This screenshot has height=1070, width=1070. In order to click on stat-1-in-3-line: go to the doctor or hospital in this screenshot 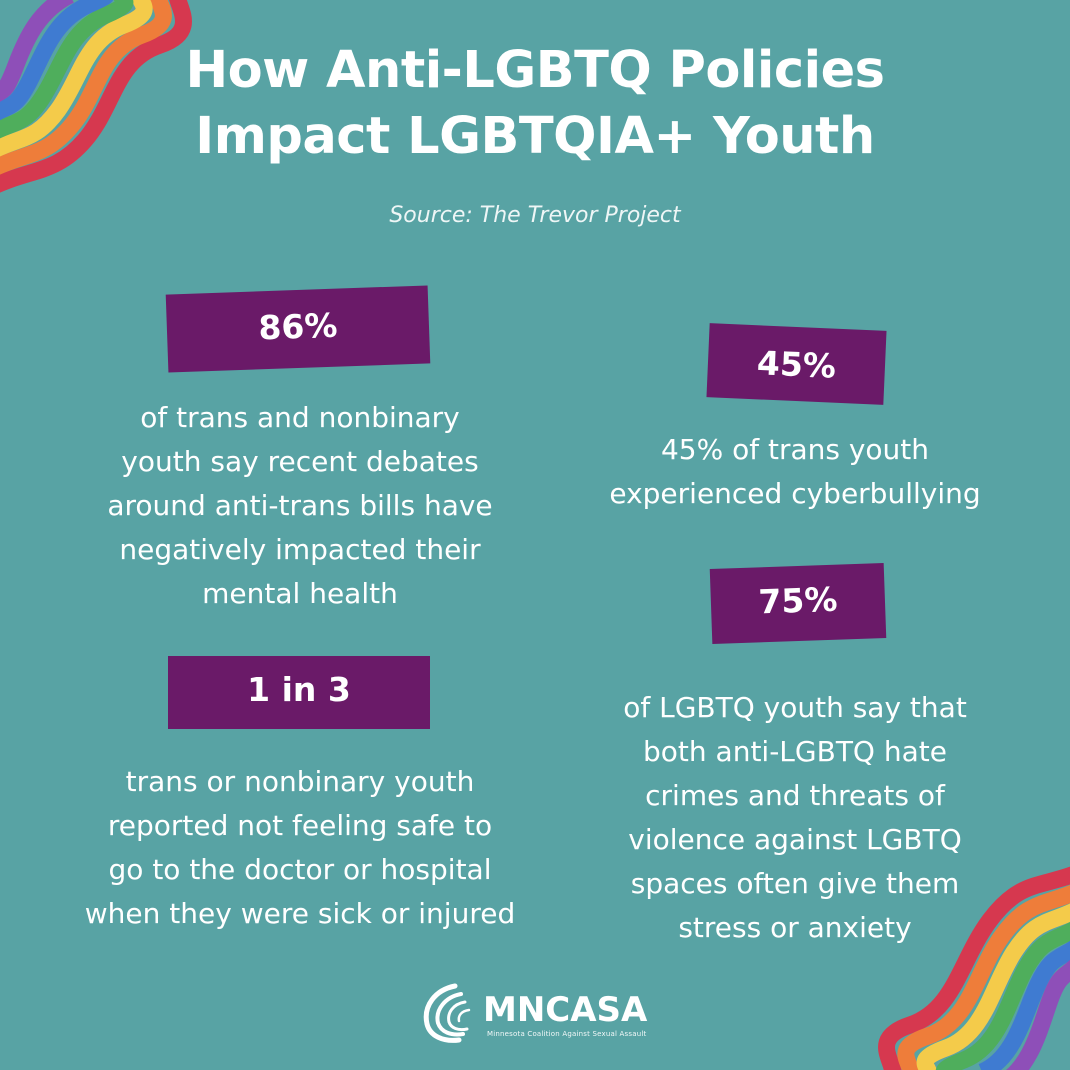, I will do `click(300, 869)`.